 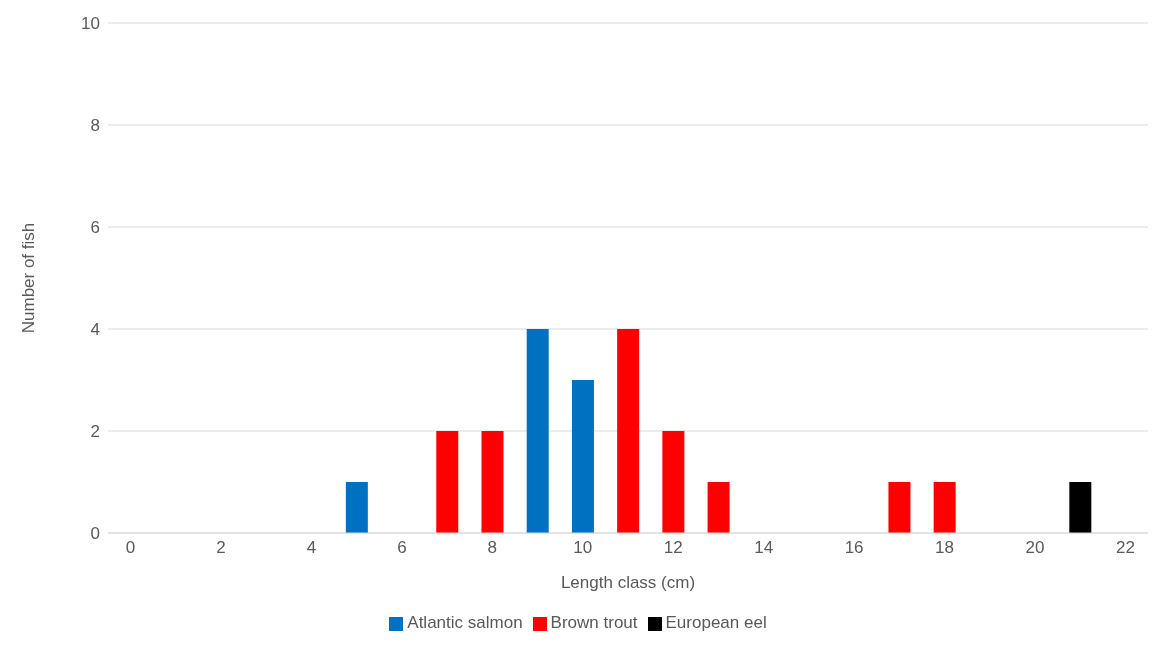 What do you see at coordinates (90, 24) in the screenshot?
I see `y-tick-label: 10` at bounding box center [90, 24].